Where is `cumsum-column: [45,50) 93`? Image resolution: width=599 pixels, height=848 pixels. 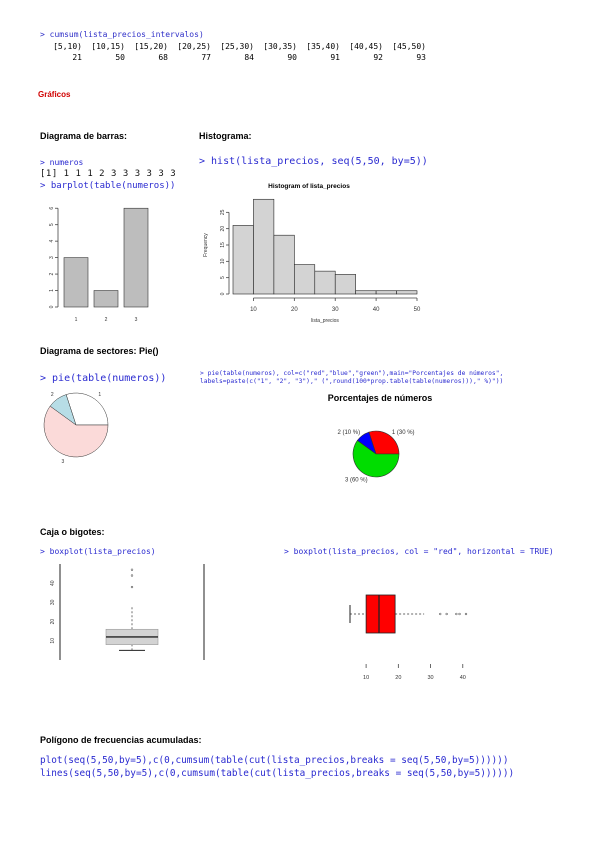
cumsum-column: [45,50) 93 is located at coordinates (405, 52).